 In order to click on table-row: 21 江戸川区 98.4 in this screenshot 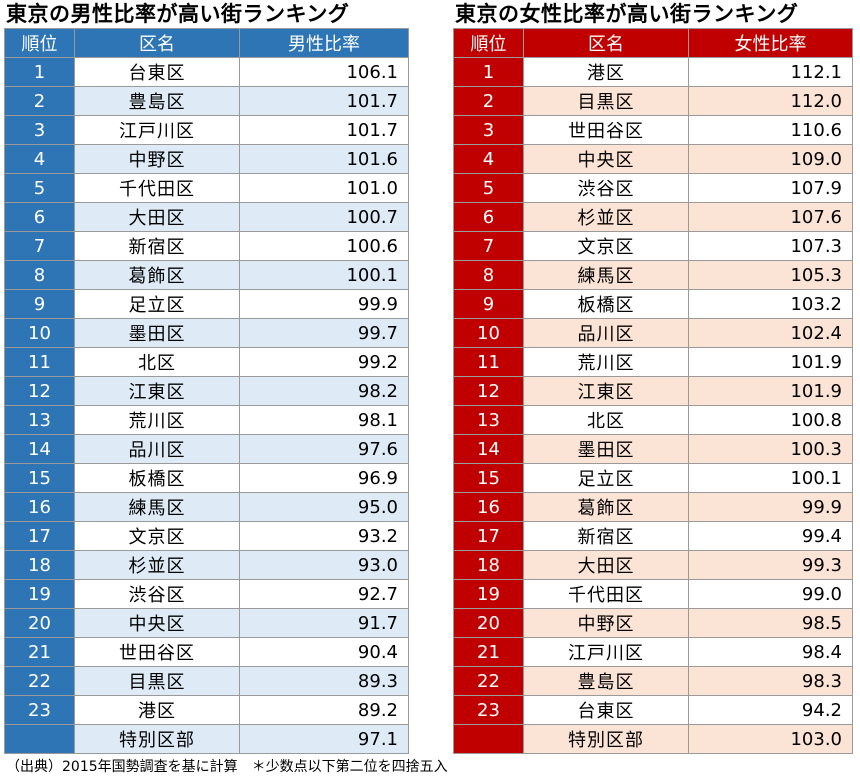, I will do `click(653, 652)`.